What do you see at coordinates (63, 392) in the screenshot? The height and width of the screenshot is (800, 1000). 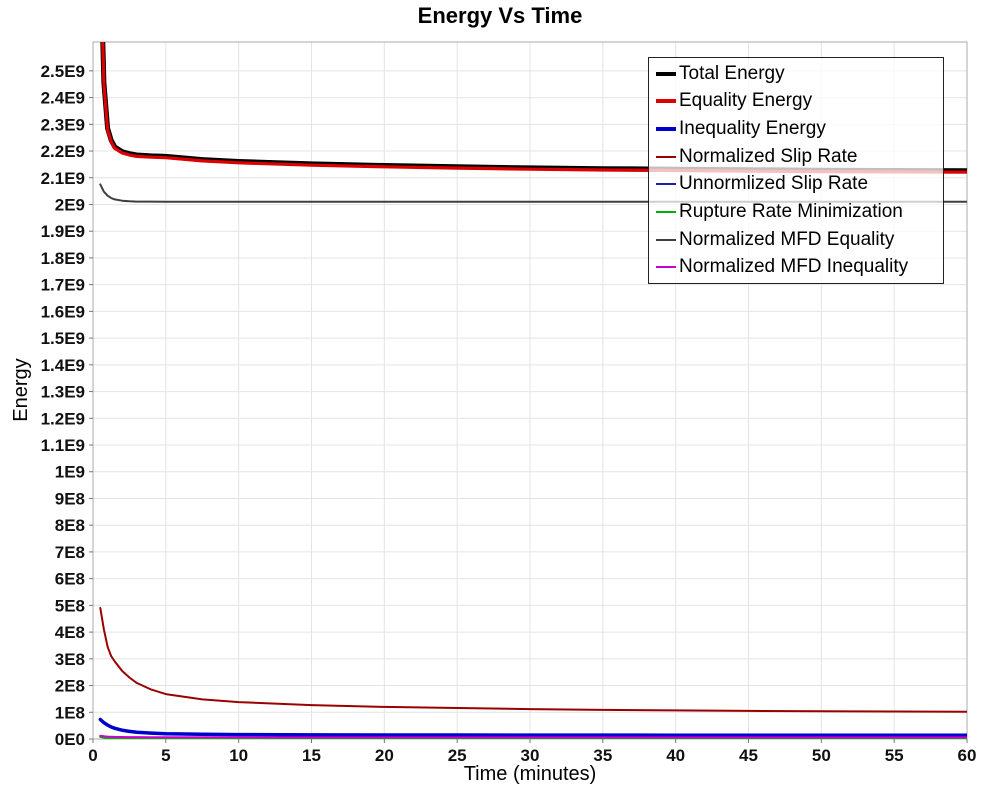 I see `y-tick-label: 1.3E9` at bounding box center [63, 392].